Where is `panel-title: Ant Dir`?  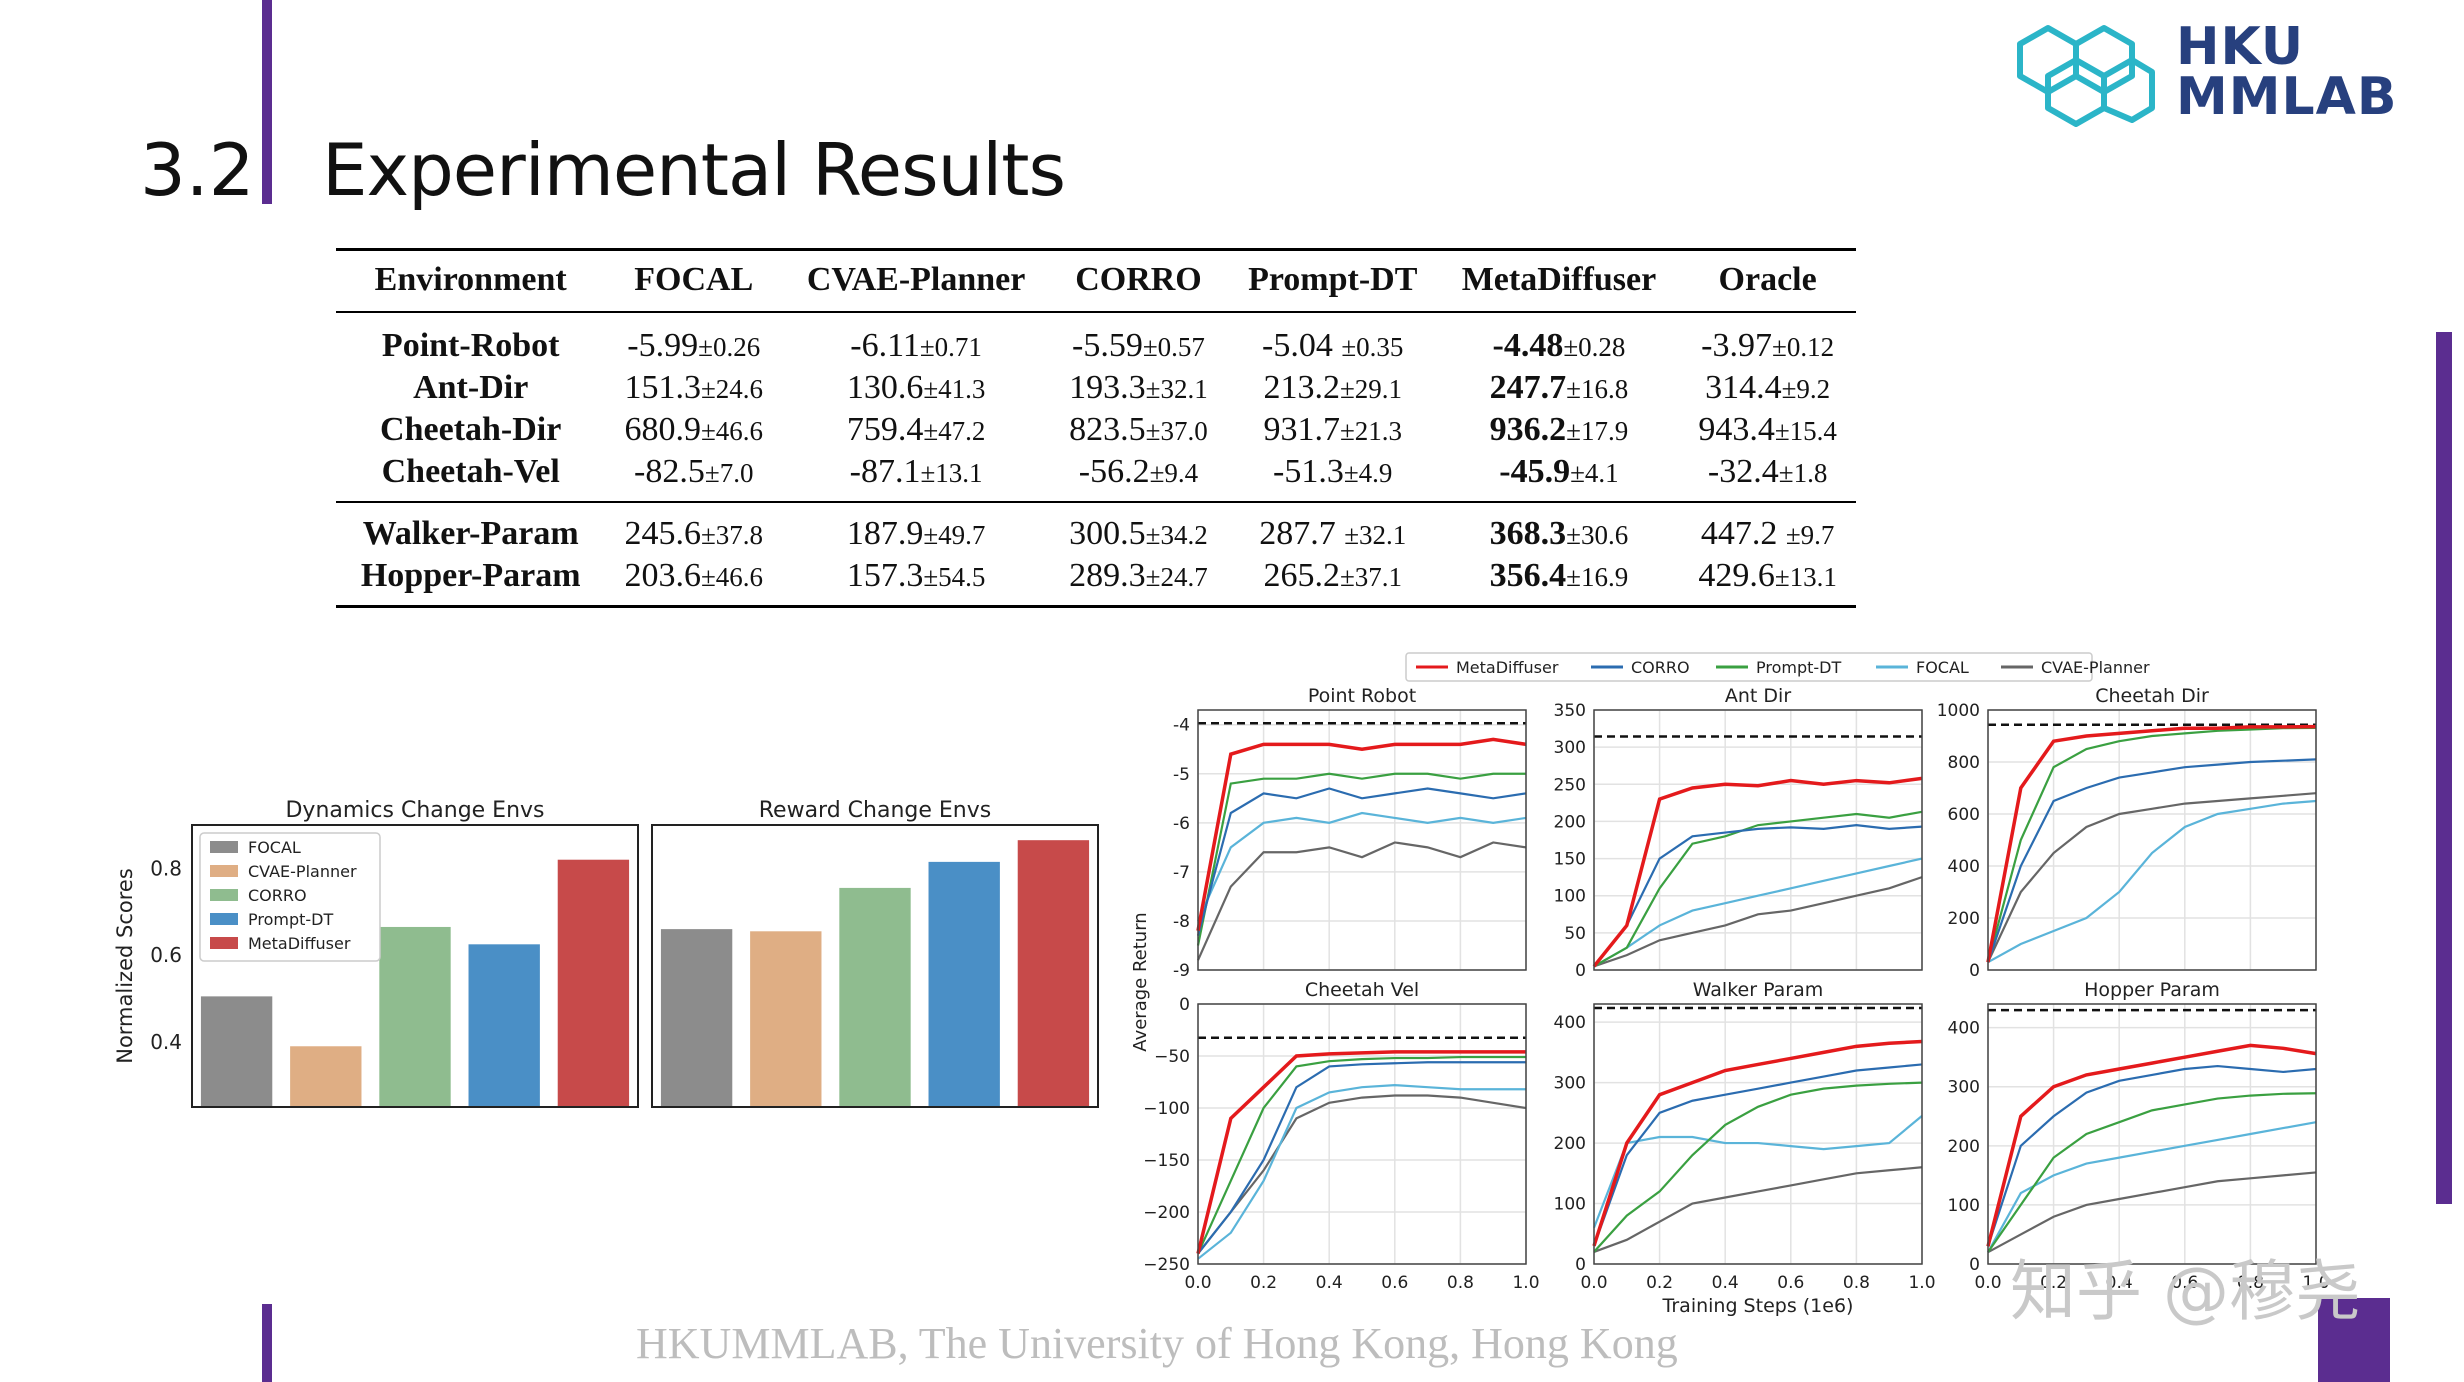 panel-title: Ant Dir is located at coordinates (1758, 696).